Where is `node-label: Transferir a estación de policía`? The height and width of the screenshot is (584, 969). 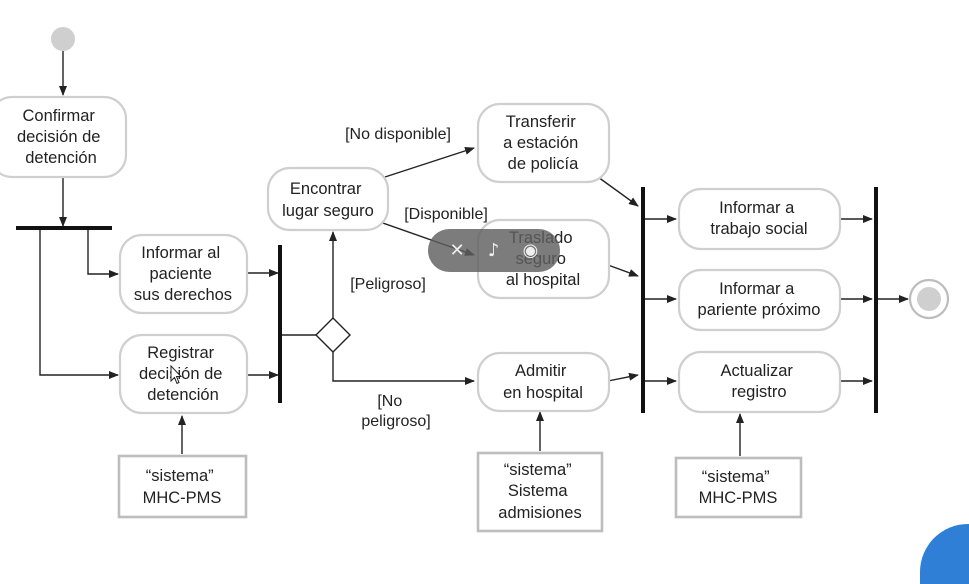 node-label: Transferir a estación de policía is located at coordinates (543, 143).